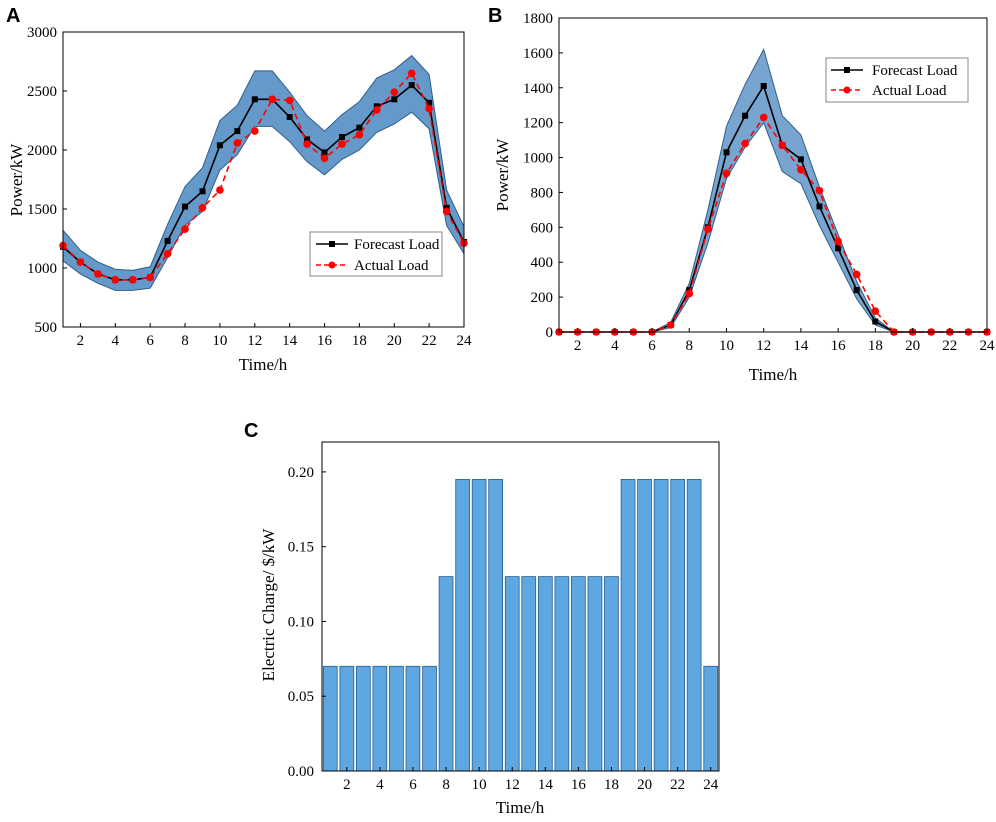 The width and height of the screenshot is (996, 822). Describe the element at coordinates (263, 364) in the screenshot. I see `panel-a-xlabel: Time/h` at that location.